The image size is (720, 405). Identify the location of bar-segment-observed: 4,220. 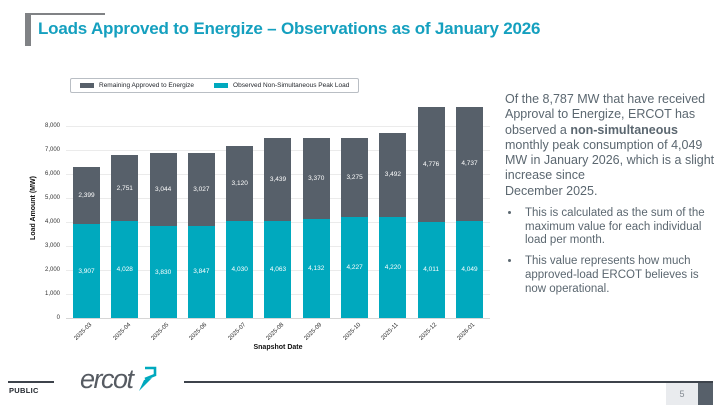
(393, 267).